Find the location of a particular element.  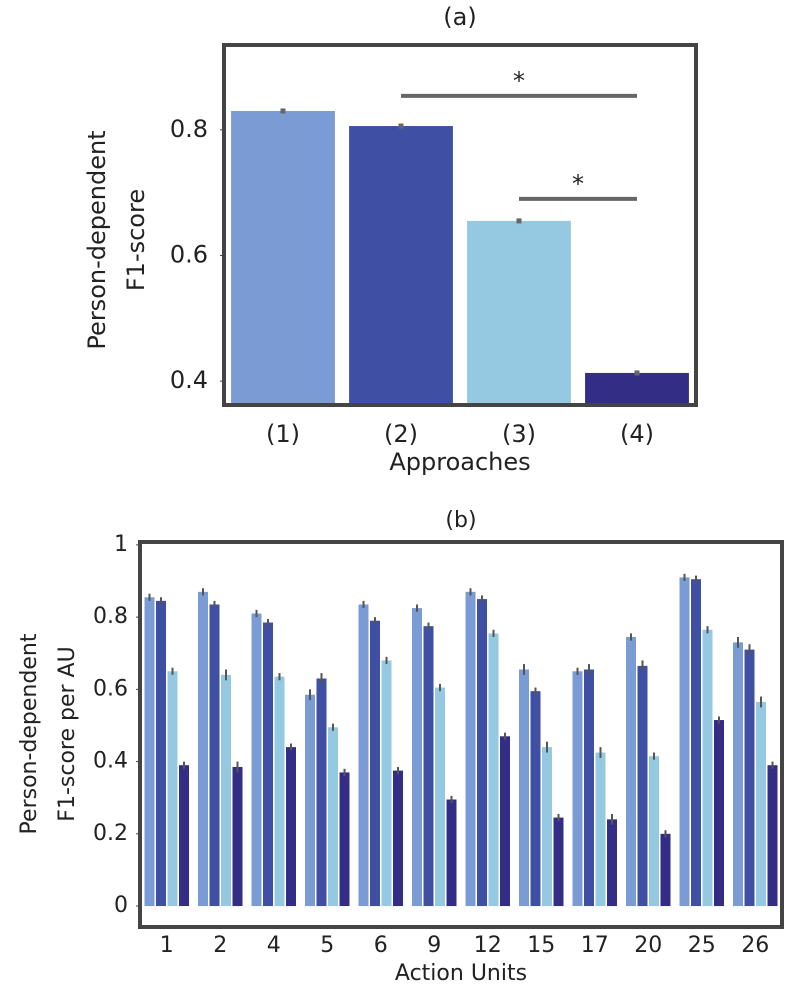

x-tick-label: (2) is located at coordinates (401, 434).